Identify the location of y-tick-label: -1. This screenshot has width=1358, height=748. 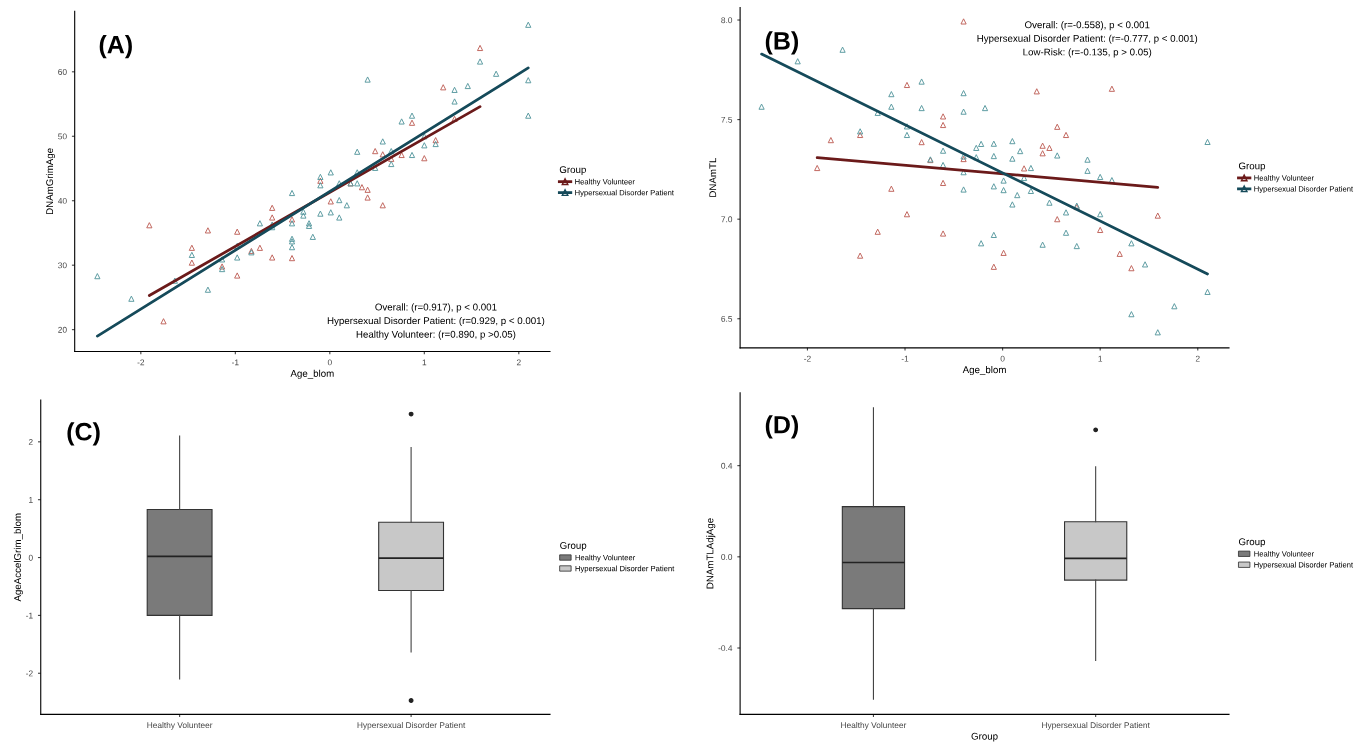
(29, 615).